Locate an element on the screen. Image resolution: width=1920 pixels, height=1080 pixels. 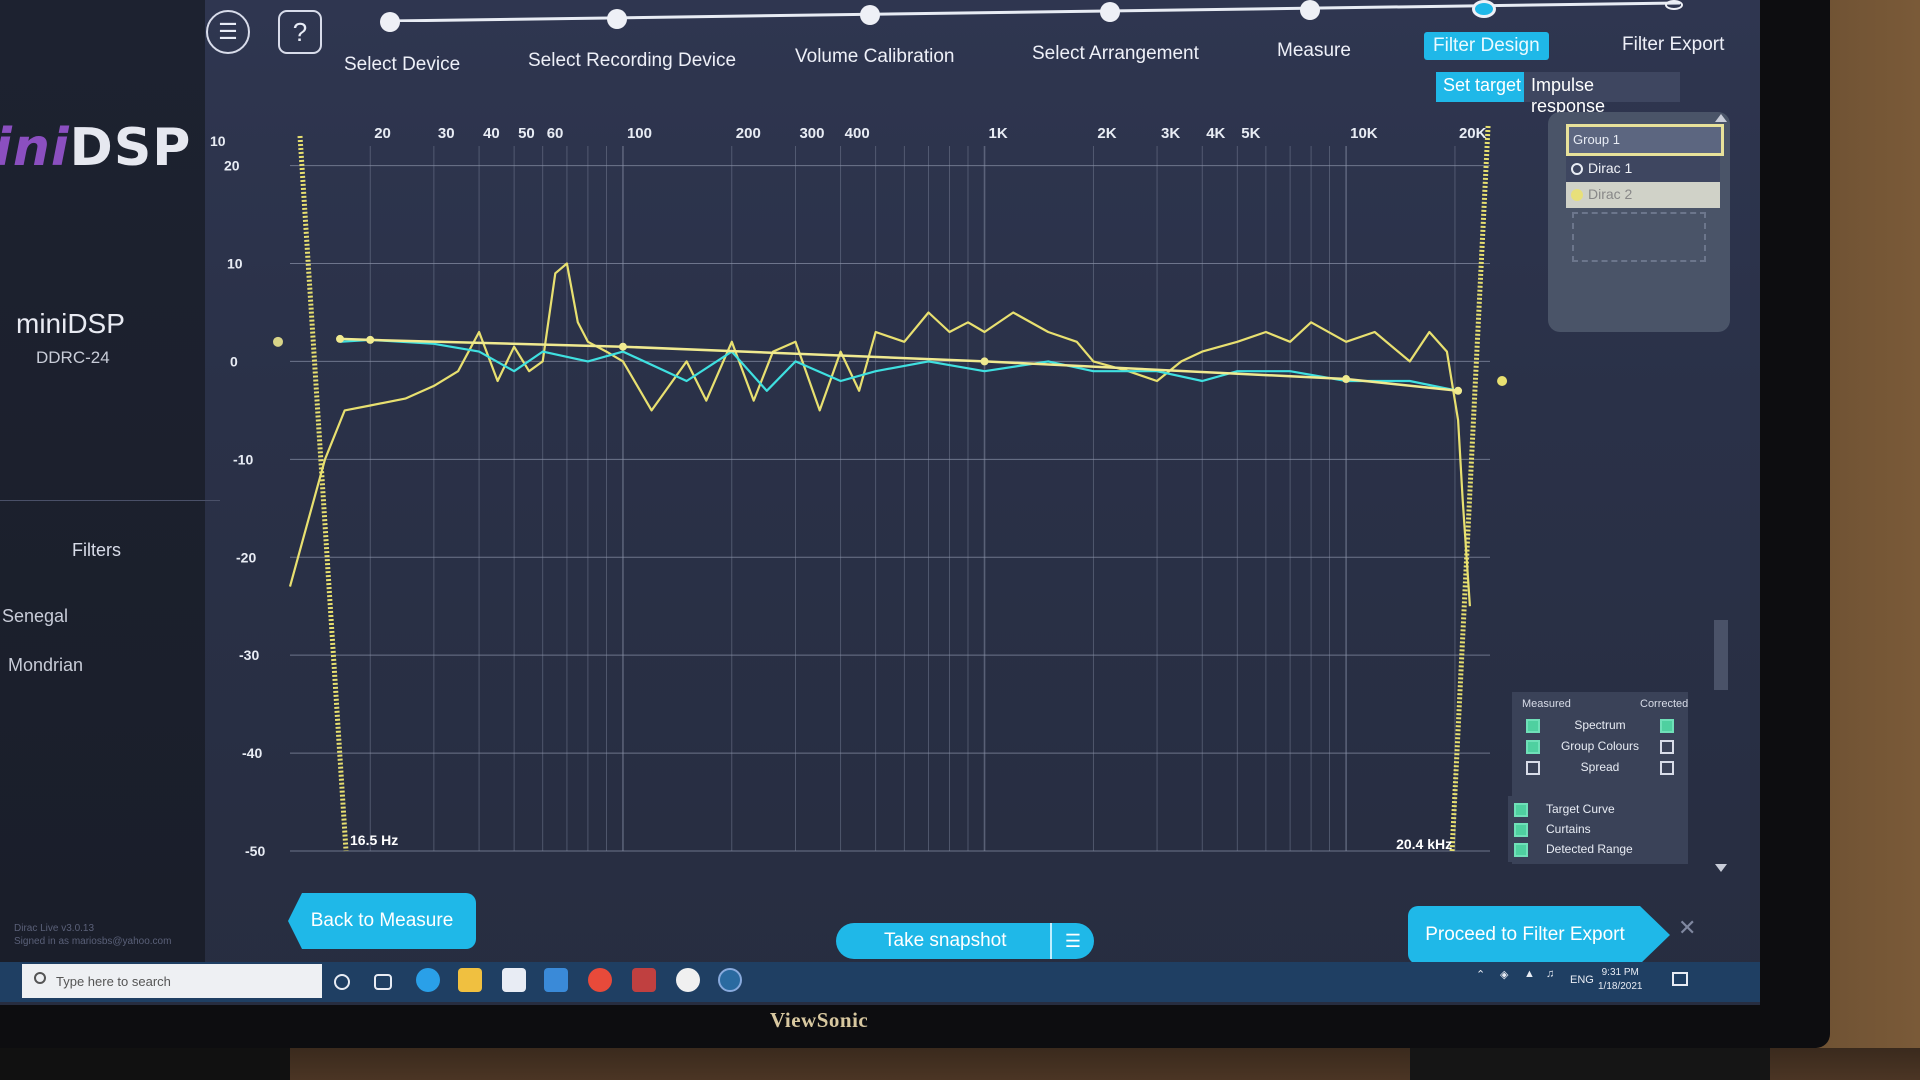
x-tick-label: 400 is located at coordinates (857, 133).